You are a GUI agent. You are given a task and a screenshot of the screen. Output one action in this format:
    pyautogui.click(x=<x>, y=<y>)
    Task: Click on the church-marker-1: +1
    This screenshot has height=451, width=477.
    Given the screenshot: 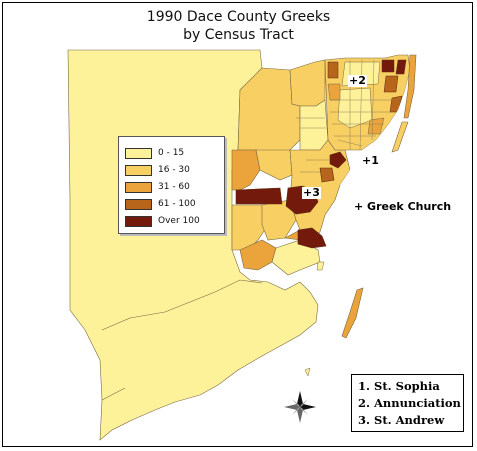 What is the action you would take?
    pyautogui.click(x=370, y=160)
    